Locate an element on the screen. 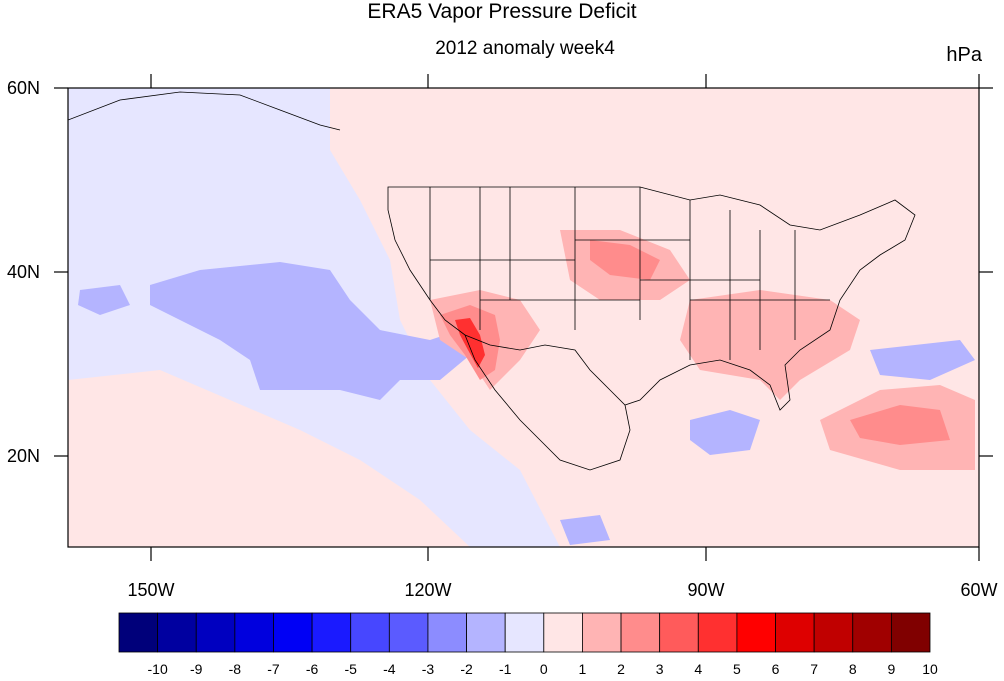 The width and height of the screenshot is (1004, 681). colorbar-label-15: 5 is located at coordinates (737, 669).